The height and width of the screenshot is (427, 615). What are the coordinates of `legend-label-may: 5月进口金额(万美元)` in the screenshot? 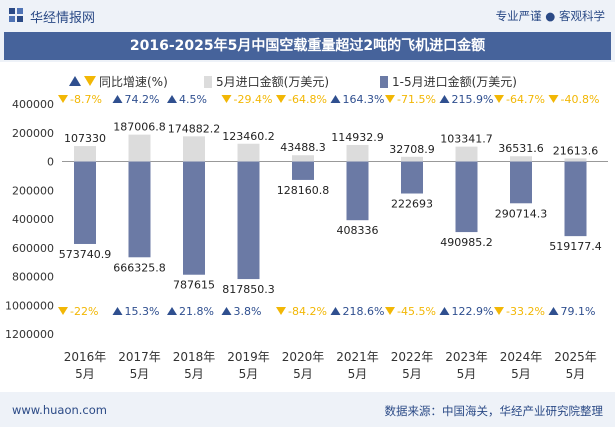 It's located at (272, 81).